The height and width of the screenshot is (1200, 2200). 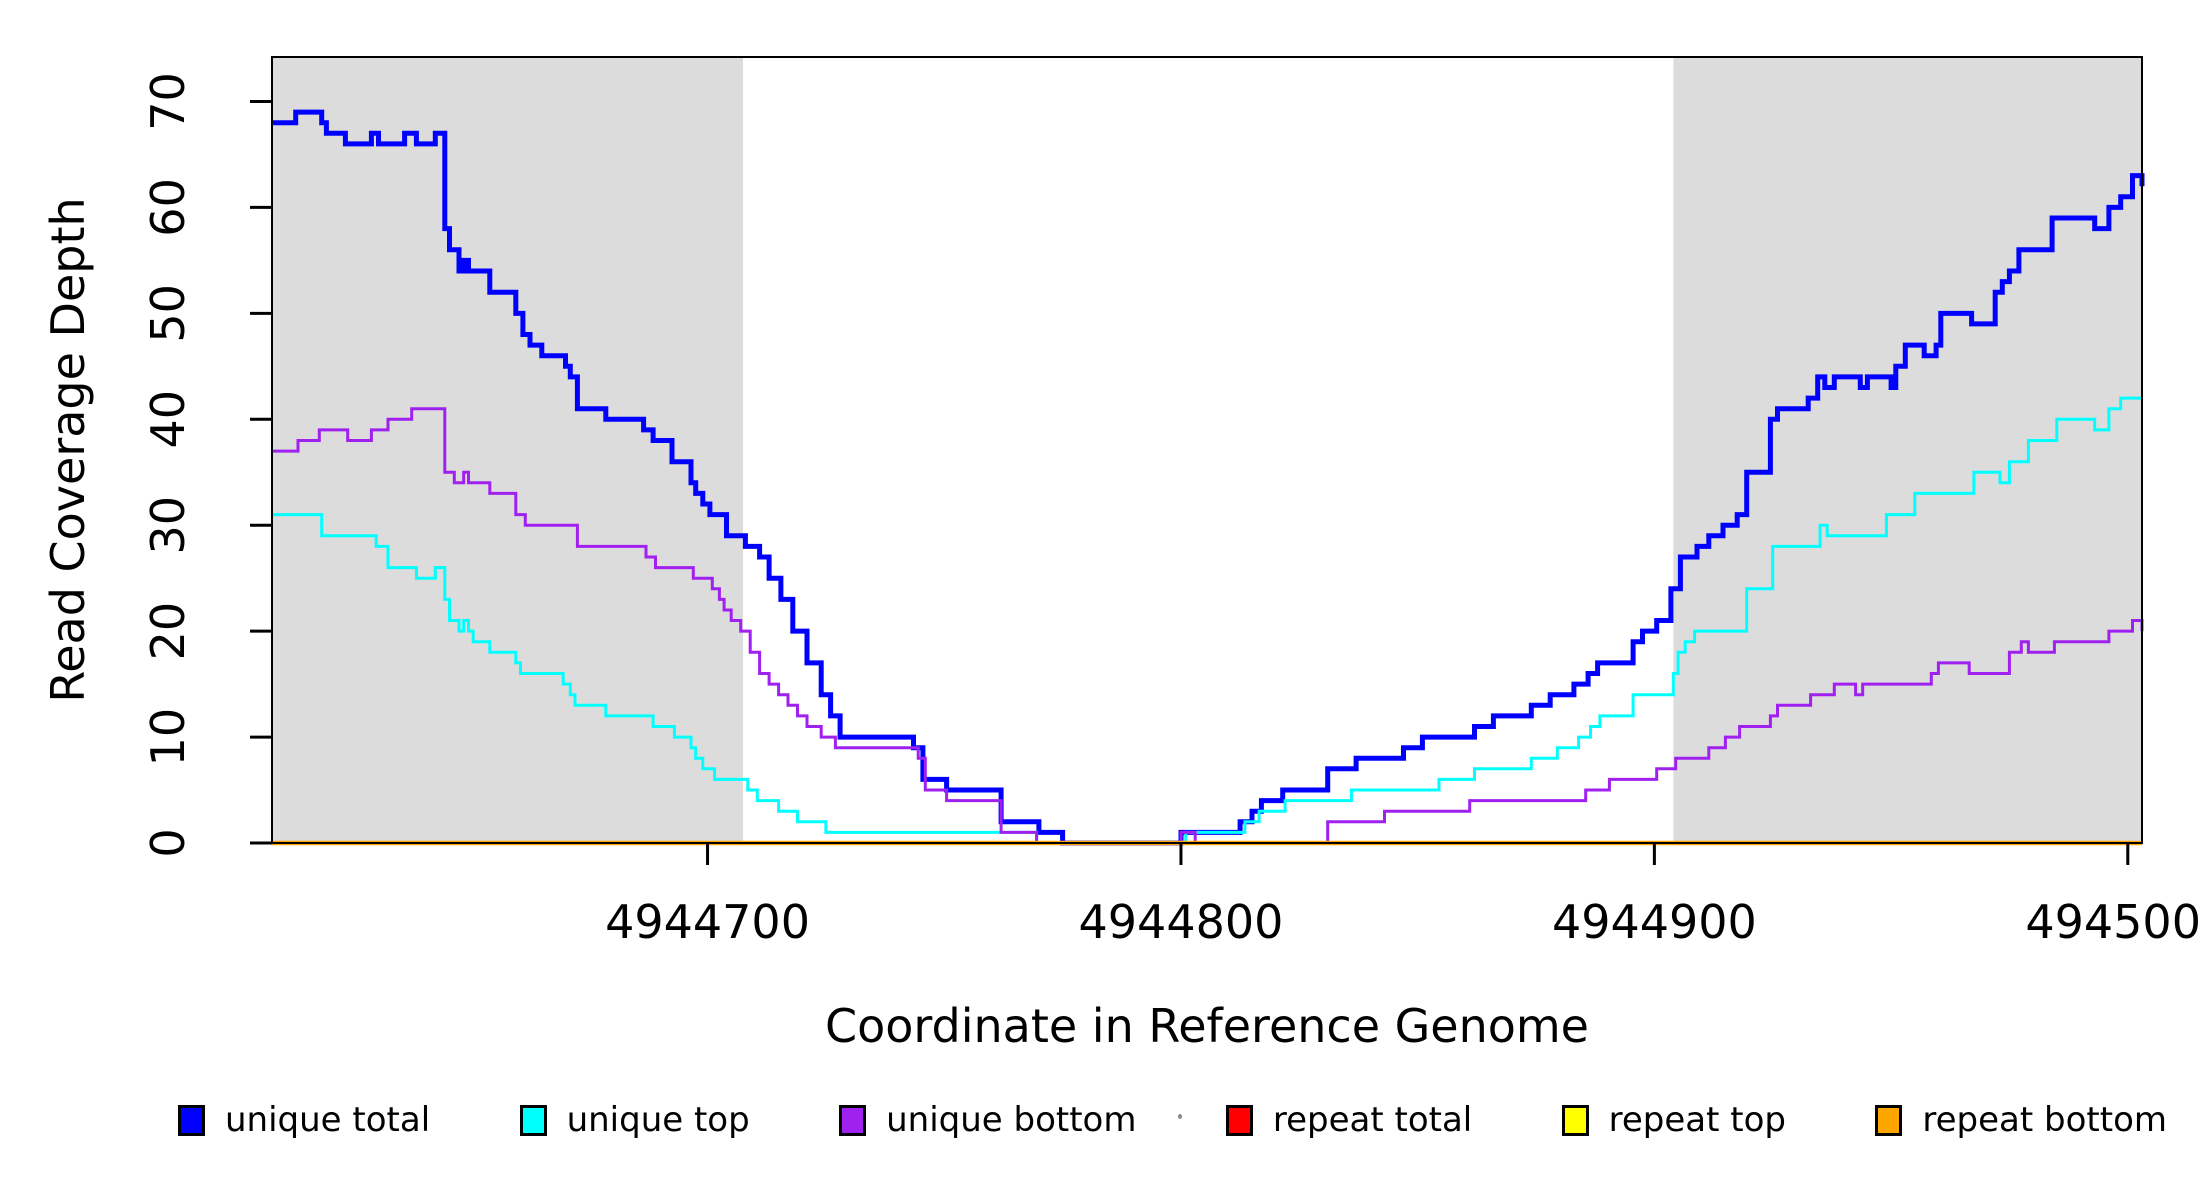 What do you see at coordinates (2044, 1120) in the screenshot?
I see `legend-label: repeat bottom` at bounding box center [2044, 1120].